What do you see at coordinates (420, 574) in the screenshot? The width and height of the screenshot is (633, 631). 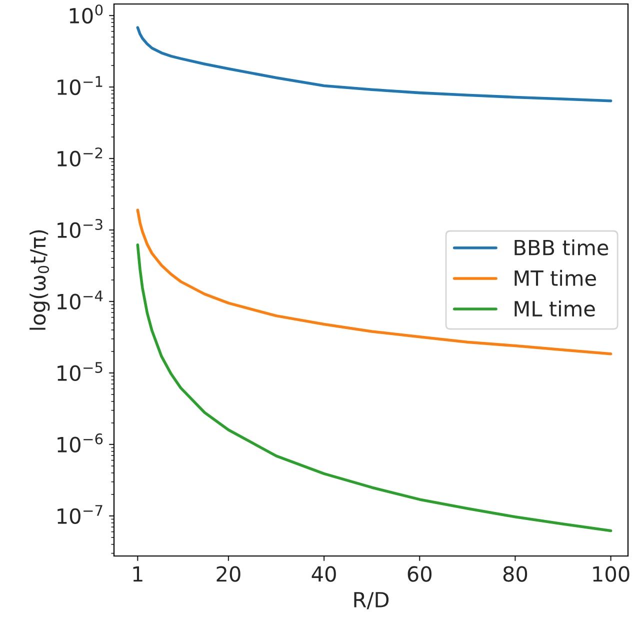 I see `x-tick-label: 60` at bounding box center [420, 574].